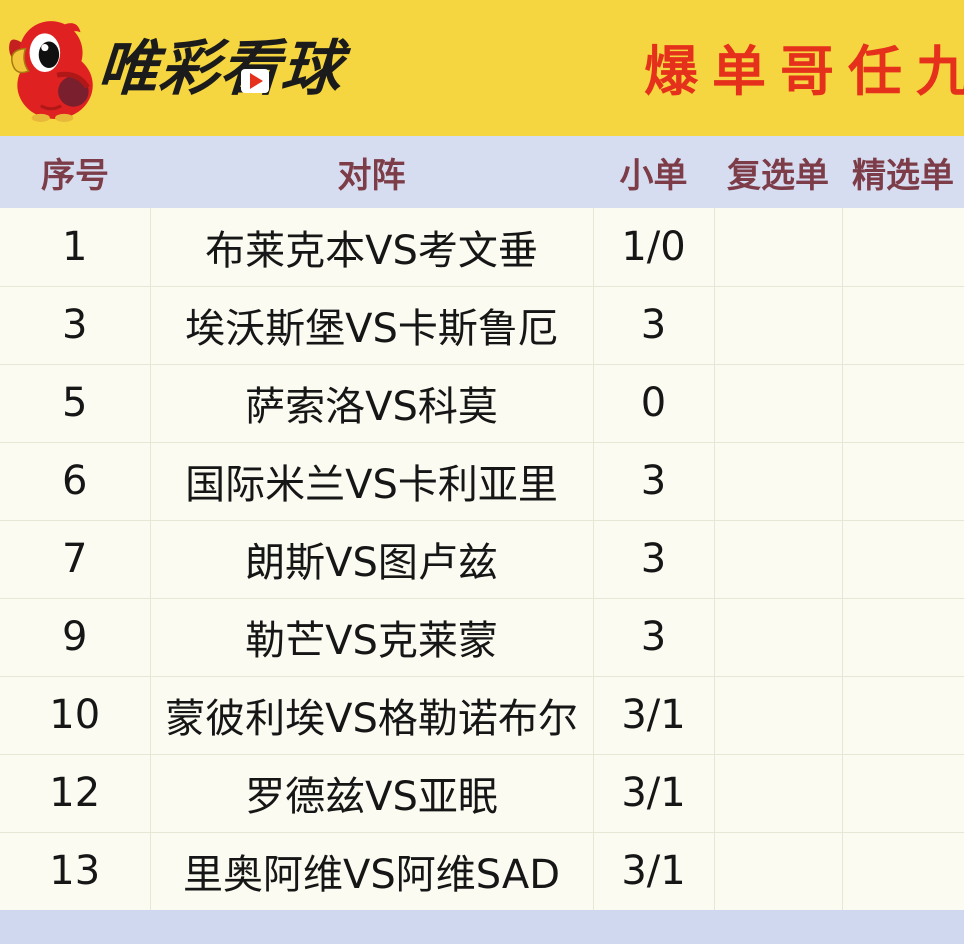 Image resolution: width=964 pixels, height=944 pixels. What do you see at coordinates (903, 172) in the screenshot?
I see `column-header-select: 精选单` at bounding box center [903, 172].